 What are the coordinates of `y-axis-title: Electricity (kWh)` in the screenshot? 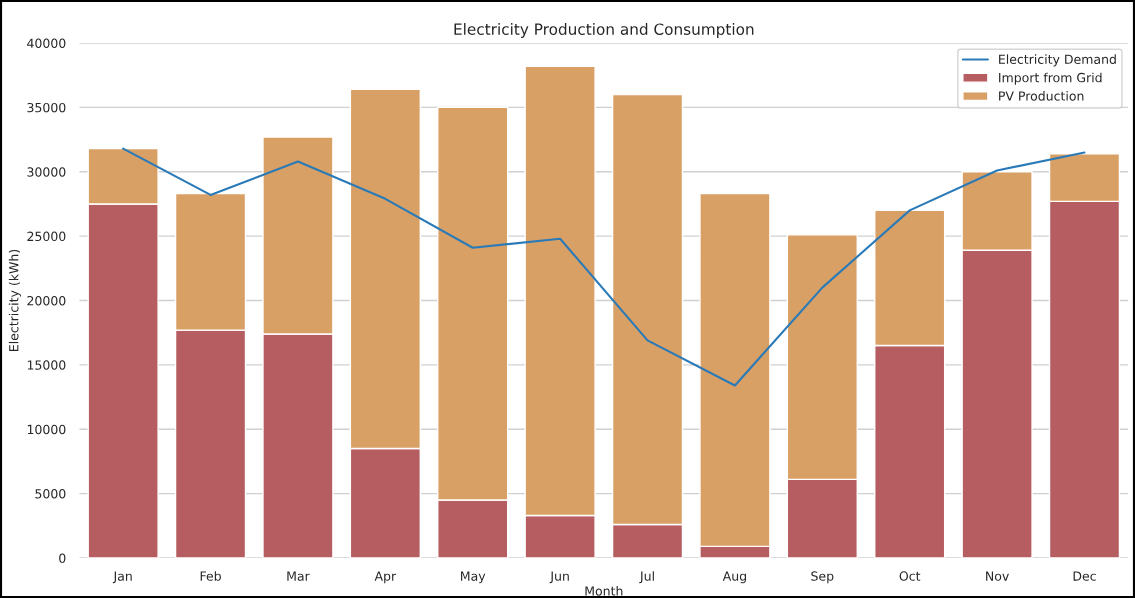 It's located at (14, 300).